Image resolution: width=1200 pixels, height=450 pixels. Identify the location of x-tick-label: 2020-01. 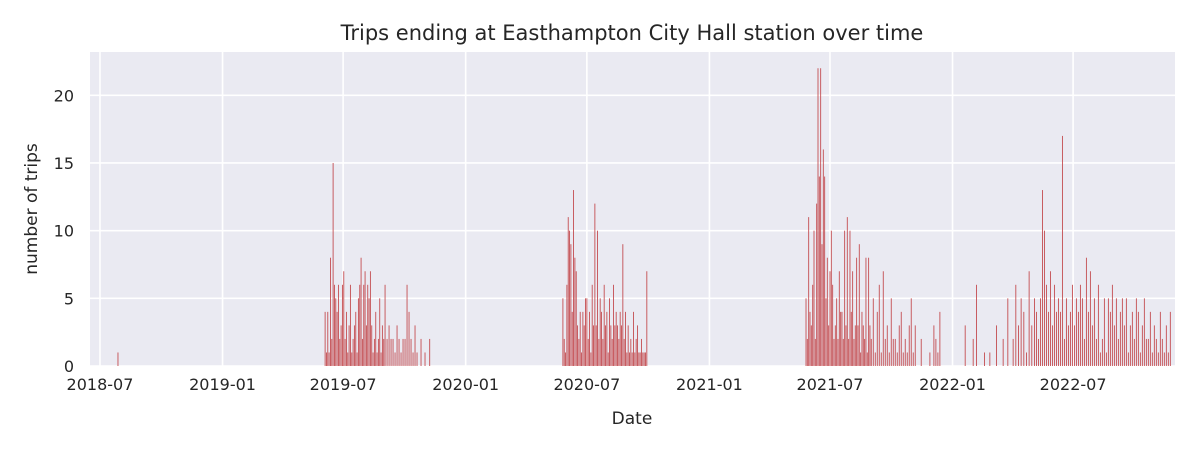
(465, 384).